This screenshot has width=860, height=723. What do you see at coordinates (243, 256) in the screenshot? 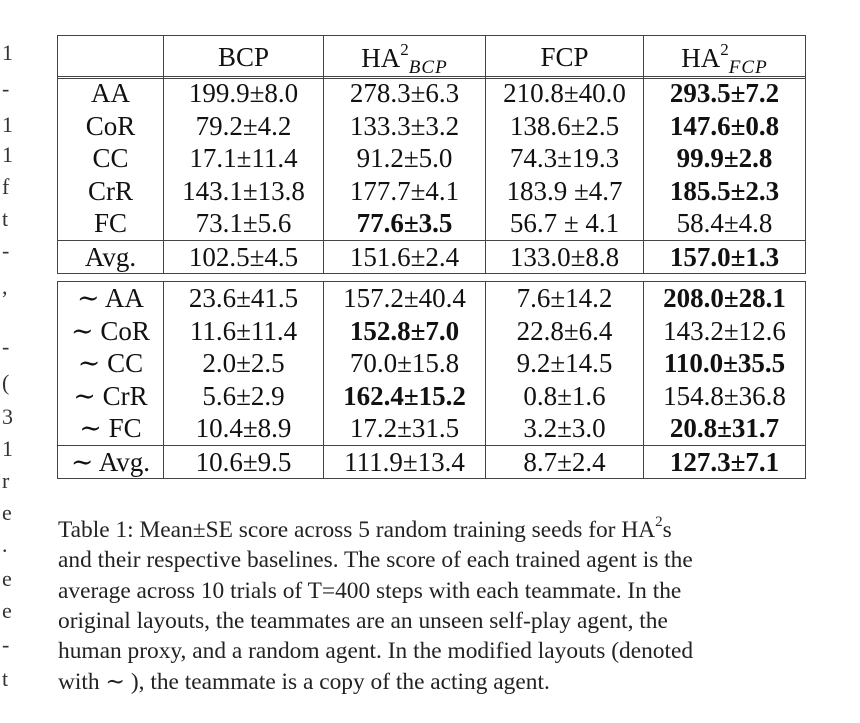
I see `avg-bcp: 102.5±4.5` at bounding box center [243, 256].